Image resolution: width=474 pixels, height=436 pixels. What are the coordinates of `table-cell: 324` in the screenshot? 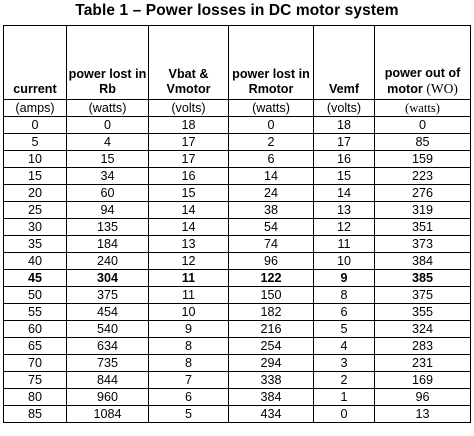 It's located at (422, 329).